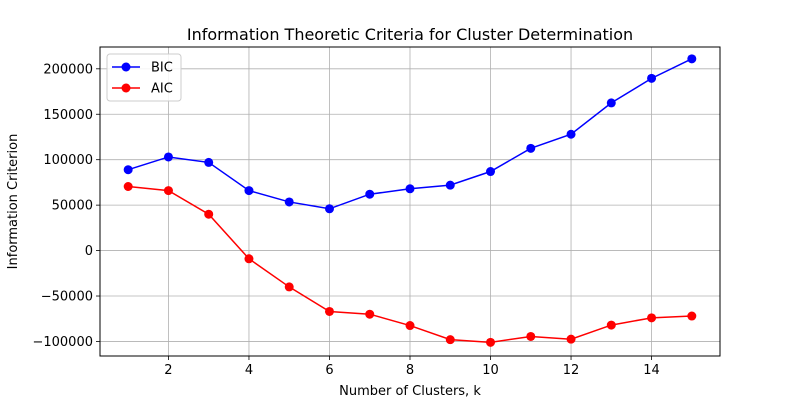 This screenshot has width=800, height=400. What do you see at coordinates (329, 370) in the screenshot?
I see `x-tick-label: 6` at bounding box center [329, 370].